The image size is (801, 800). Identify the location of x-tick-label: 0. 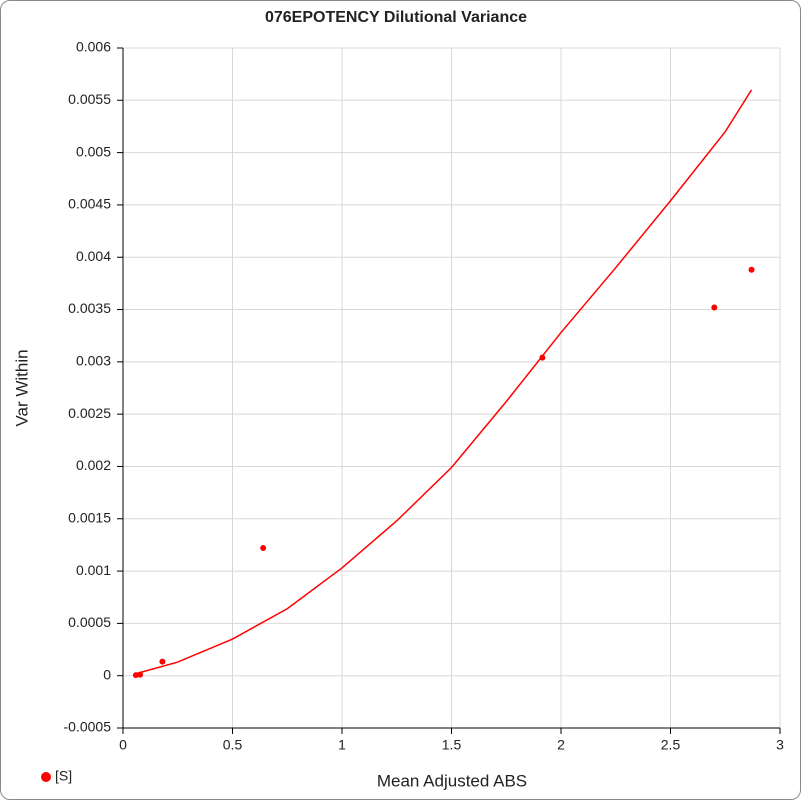
(123, 745).